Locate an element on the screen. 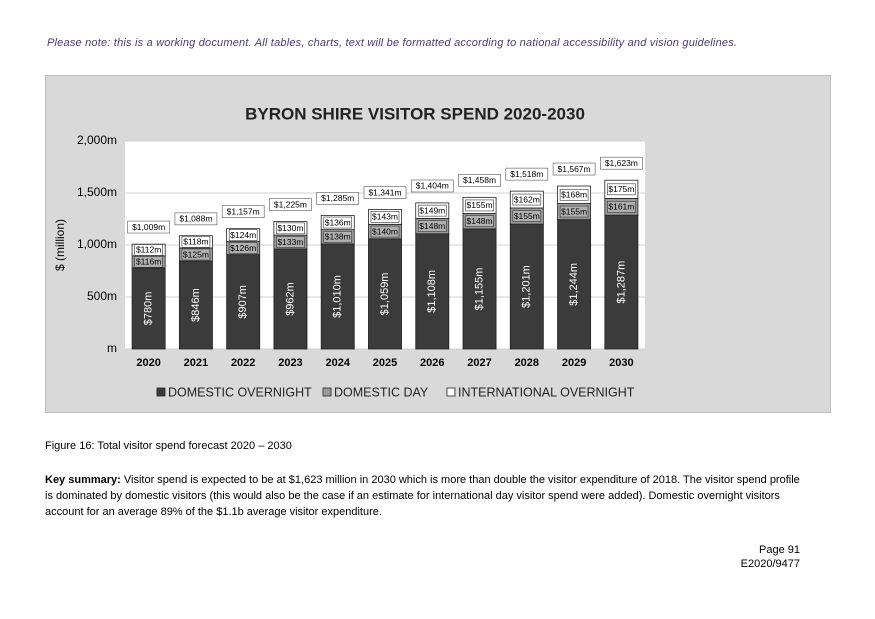 This screenshot has height=619, width=875. value-label: $1,155m is located at coordinates (479, 289).